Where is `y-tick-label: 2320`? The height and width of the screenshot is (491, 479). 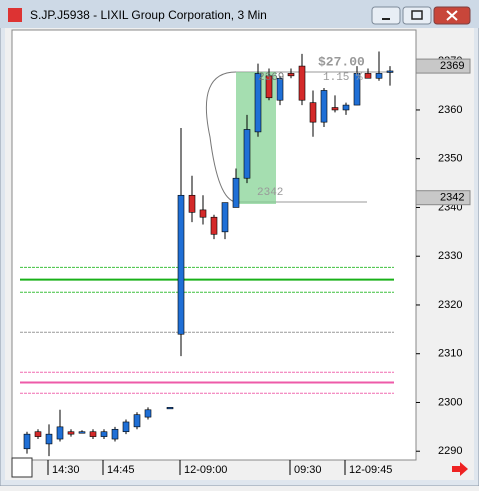 y-tick-label: 2320 is located at coordinates (450, 305).